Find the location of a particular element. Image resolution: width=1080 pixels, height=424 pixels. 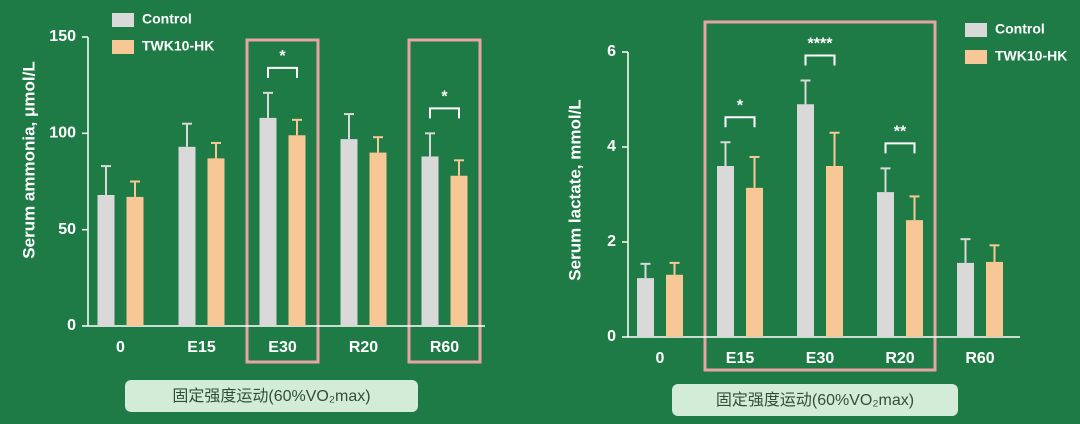

y-axis-label: Serum ammonia, μmol/L is located at coordinates (28, 159).